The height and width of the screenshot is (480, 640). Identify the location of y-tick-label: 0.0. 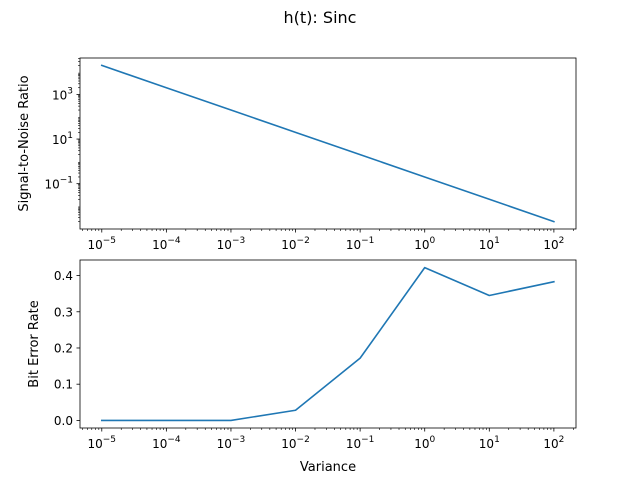
(63, 421).